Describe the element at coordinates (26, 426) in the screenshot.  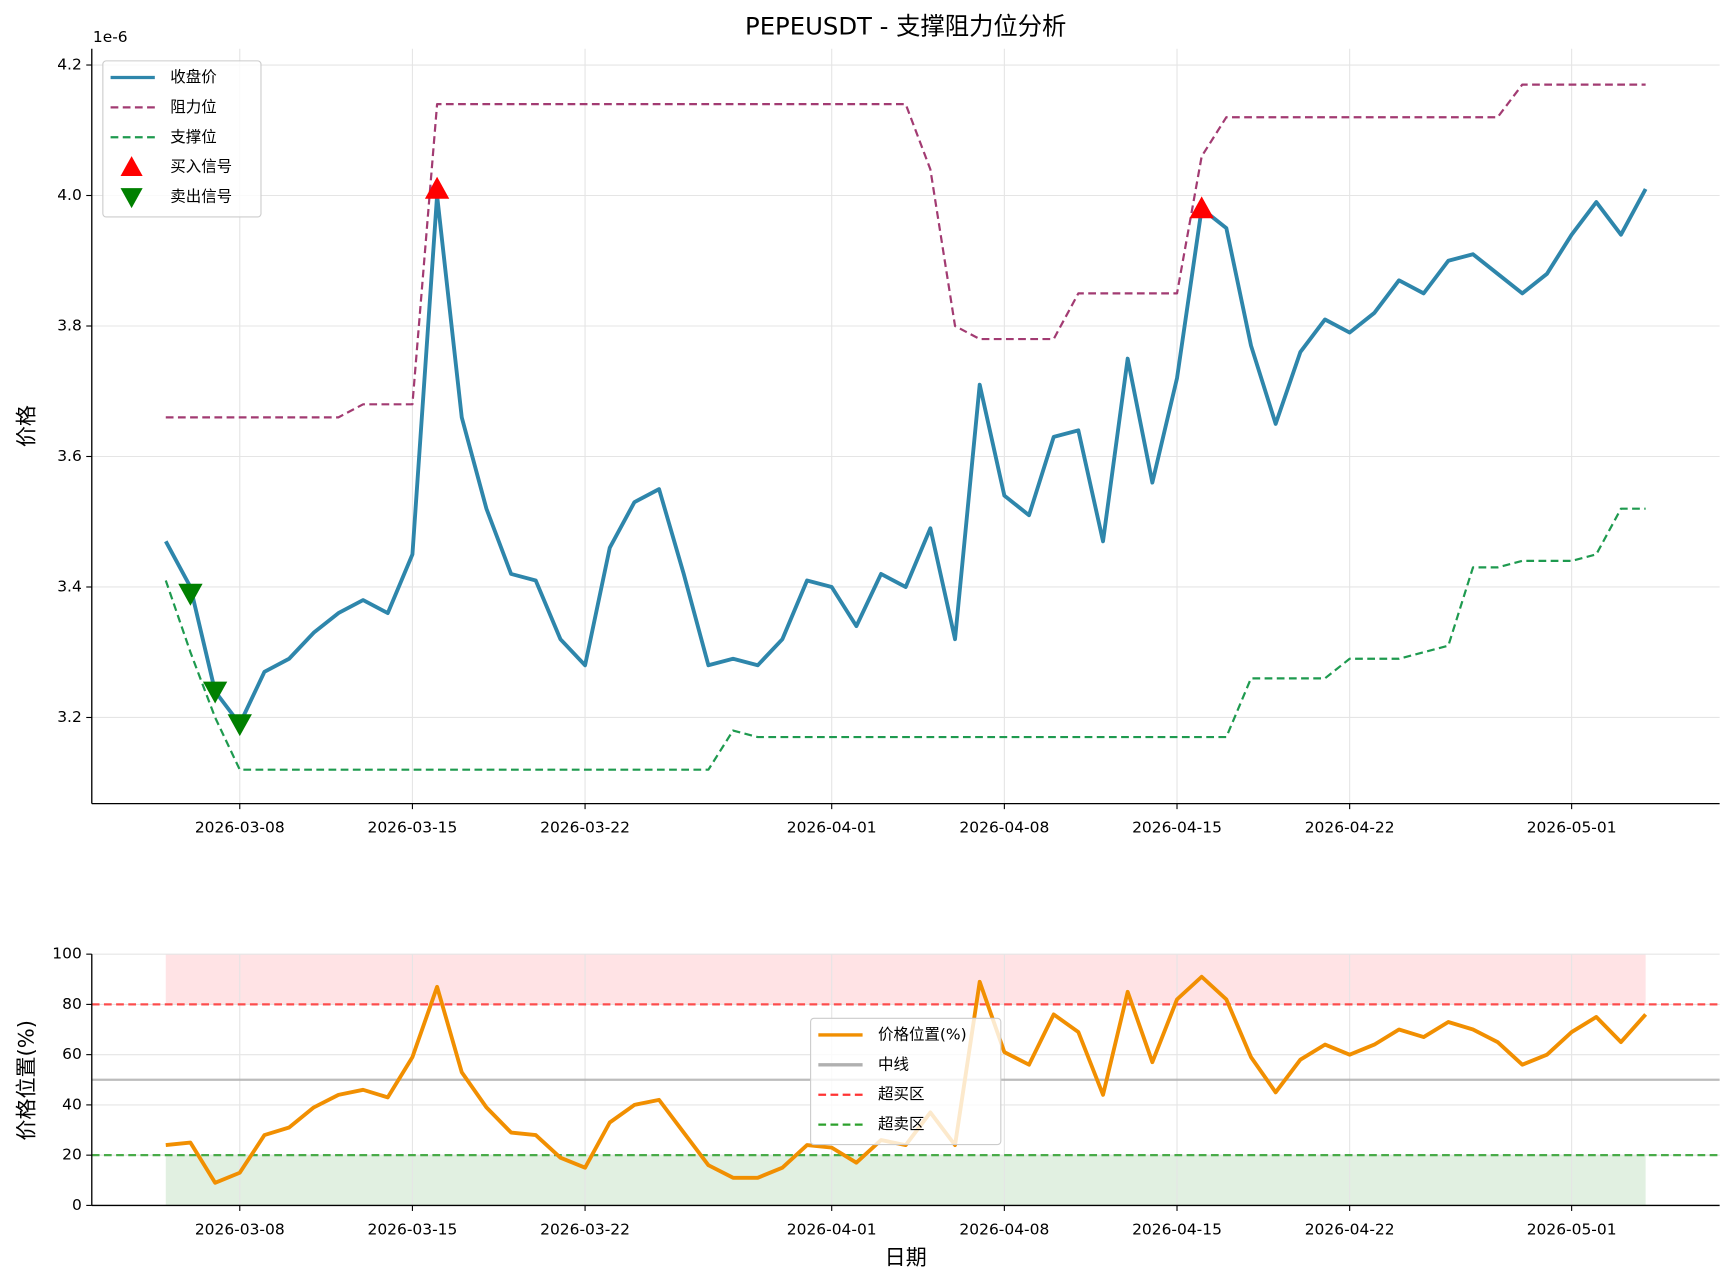
I see `y-axis-label: 价格` at that location.